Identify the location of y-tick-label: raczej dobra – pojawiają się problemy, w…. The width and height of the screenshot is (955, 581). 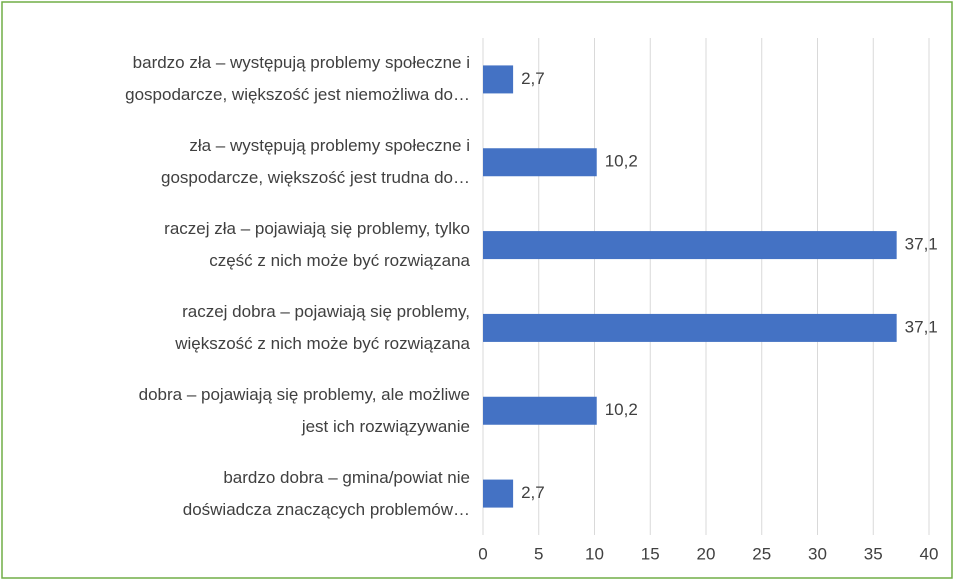
(322, 327).